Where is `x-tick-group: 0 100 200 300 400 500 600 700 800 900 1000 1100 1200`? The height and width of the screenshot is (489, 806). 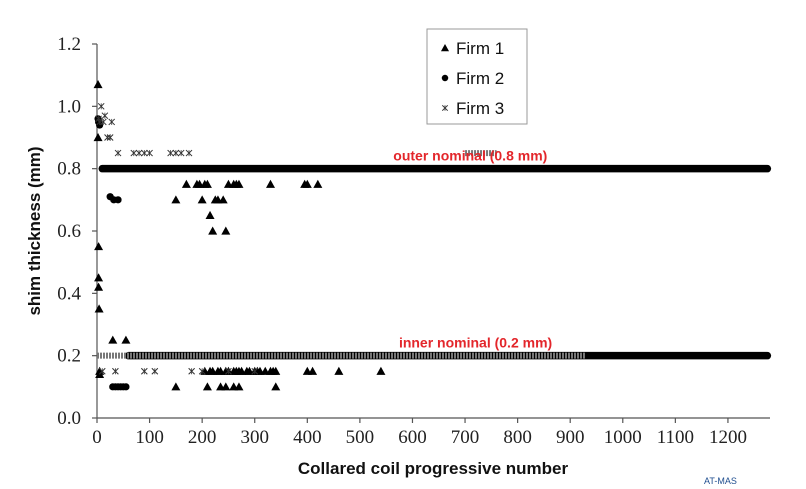
x-tick-group: 0 100 200 300 400 500 600 700 800 900 1000 1100 1200 is located at coordinates (419, 433).